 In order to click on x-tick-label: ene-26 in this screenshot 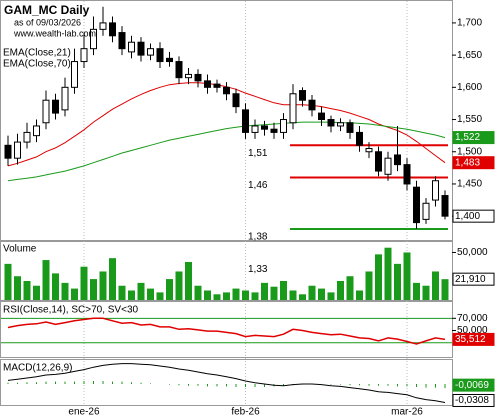, I will do `click(84, 412)`.